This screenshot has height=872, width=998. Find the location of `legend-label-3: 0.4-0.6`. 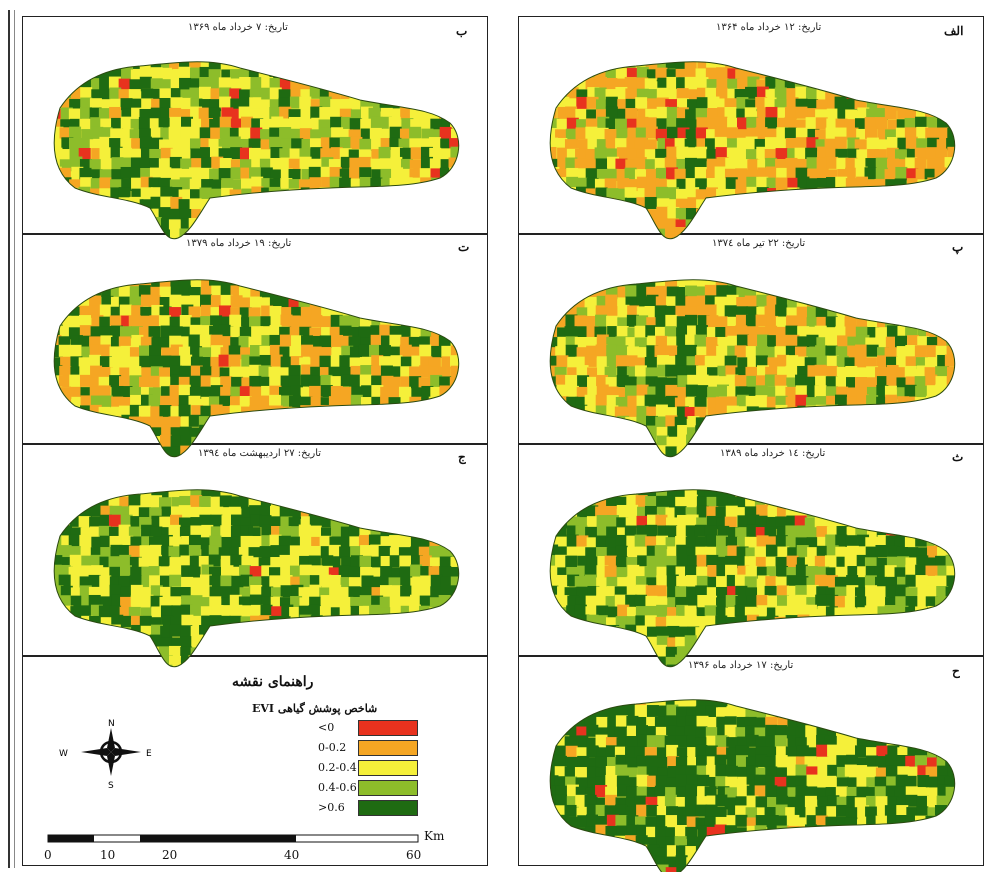

legend-label-3: 0.4-0.6 is located at coordinates (337, 787).